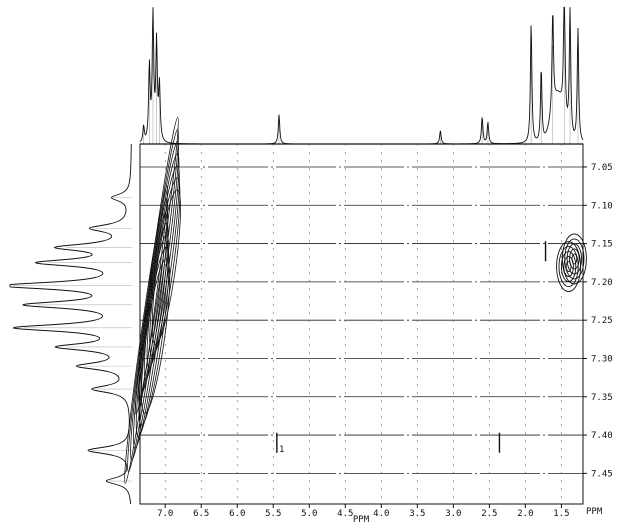 Image resolution: width=623 pixels, height=524 pixels. What do you see at coordinates (361, 519) in the screenshot?
I see `x-axis-label: PPM` at bounding box center [361, 519].